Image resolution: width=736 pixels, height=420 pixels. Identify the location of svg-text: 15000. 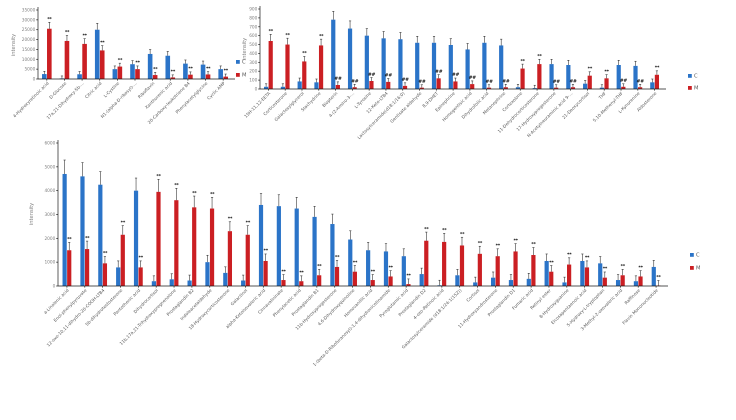
(29, 50).